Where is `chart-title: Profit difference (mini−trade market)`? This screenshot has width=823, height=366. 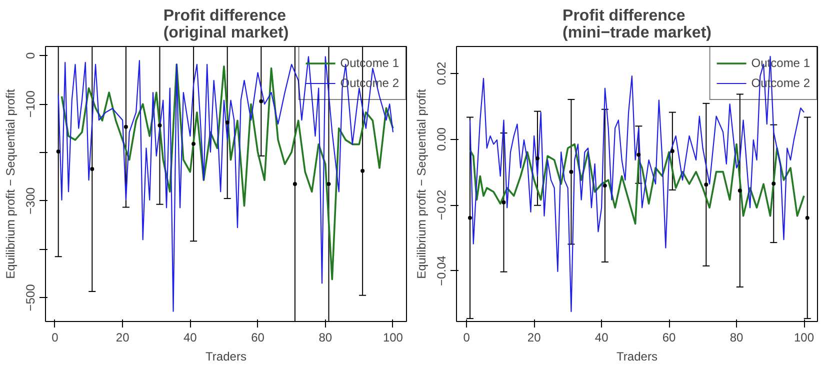 chart-title: Profit difference (mini−trade market) is located at coordinates (637, 25).